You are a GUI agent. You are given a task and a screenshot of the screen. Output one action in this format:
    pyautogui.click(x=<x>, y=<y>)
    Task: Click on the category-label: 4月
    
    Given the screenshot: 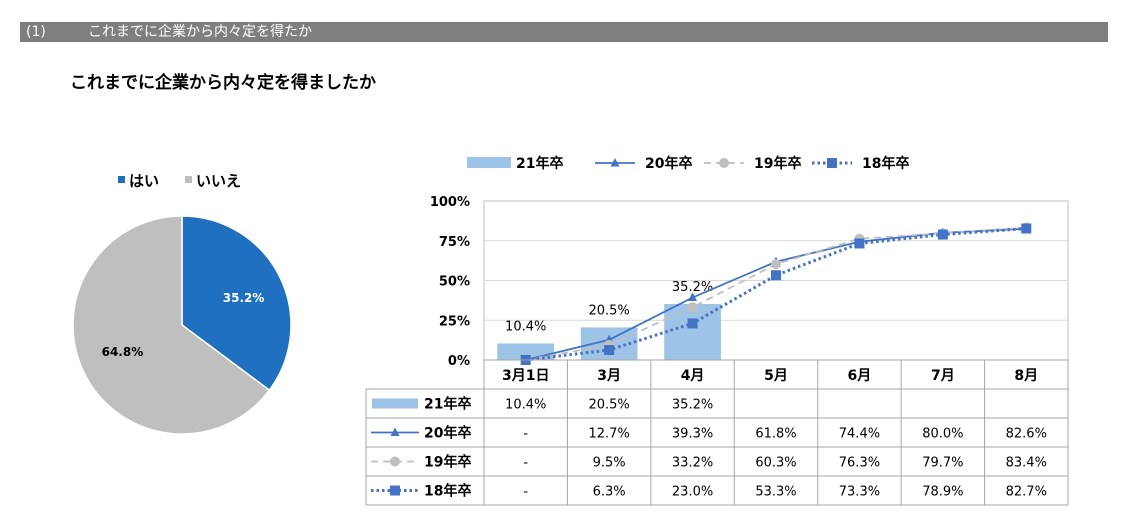 What is the action you would take?
    pyautogui.click(x=693, y=376)
    